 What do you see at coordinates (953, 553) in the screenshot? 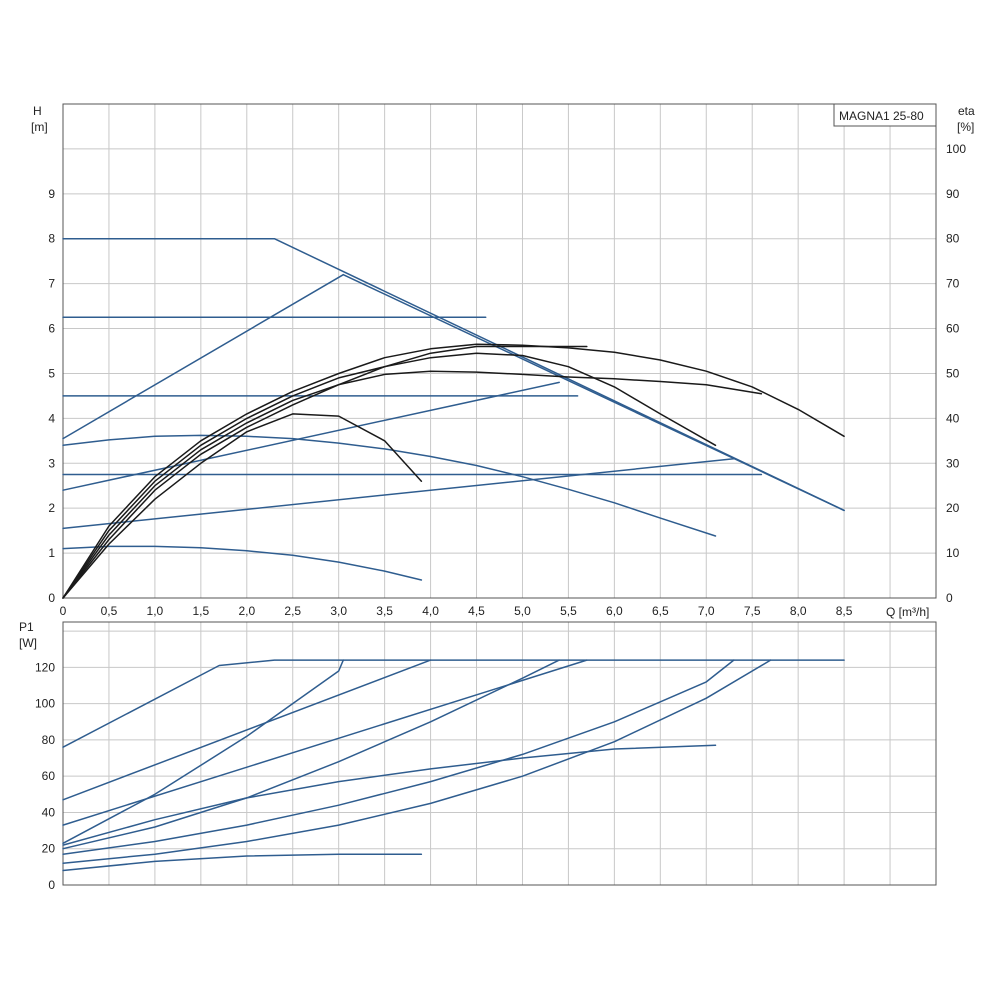
I see `eta-tick-label: 10` at bounding box center [953, 553].